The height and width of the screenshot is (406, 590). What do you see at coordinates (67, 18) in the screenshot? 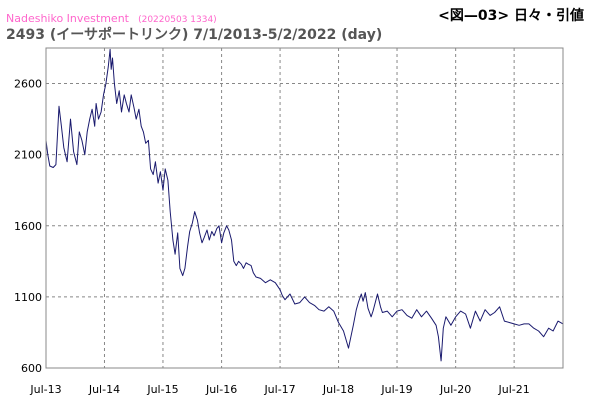
I see `brand-name: Nadeshiko Investment` at bounding box center [67, 18].